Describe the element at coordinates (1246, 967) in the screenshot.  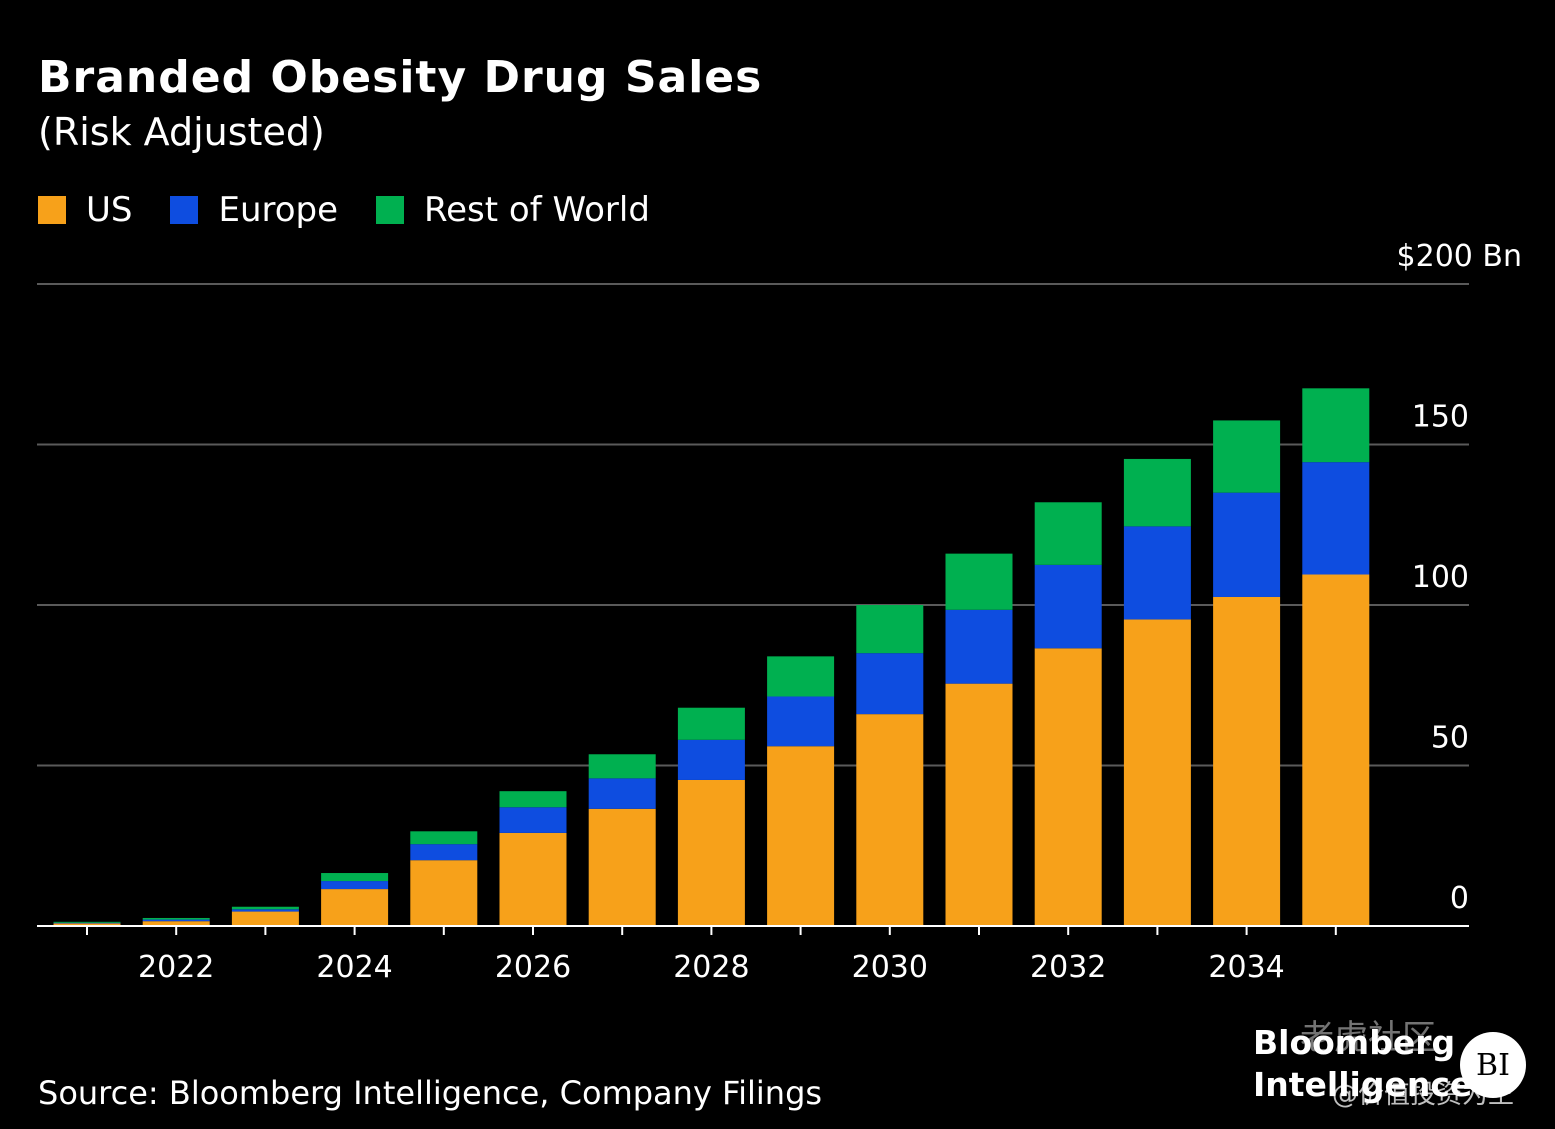
I see `x-tick-label: 2034` at that location.